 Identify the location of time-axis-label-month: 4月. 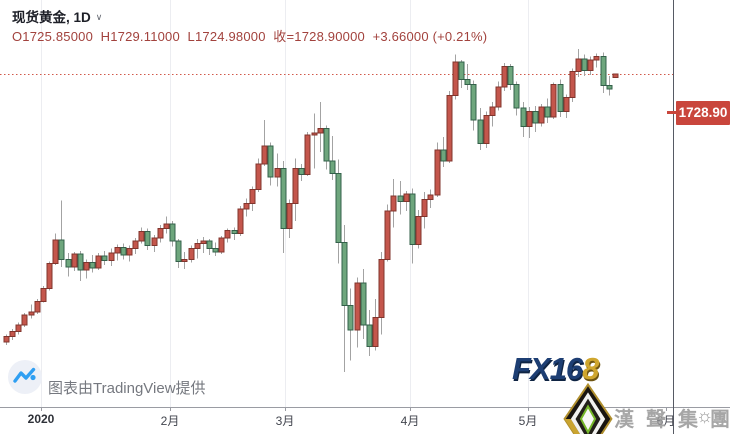
(410, 421).